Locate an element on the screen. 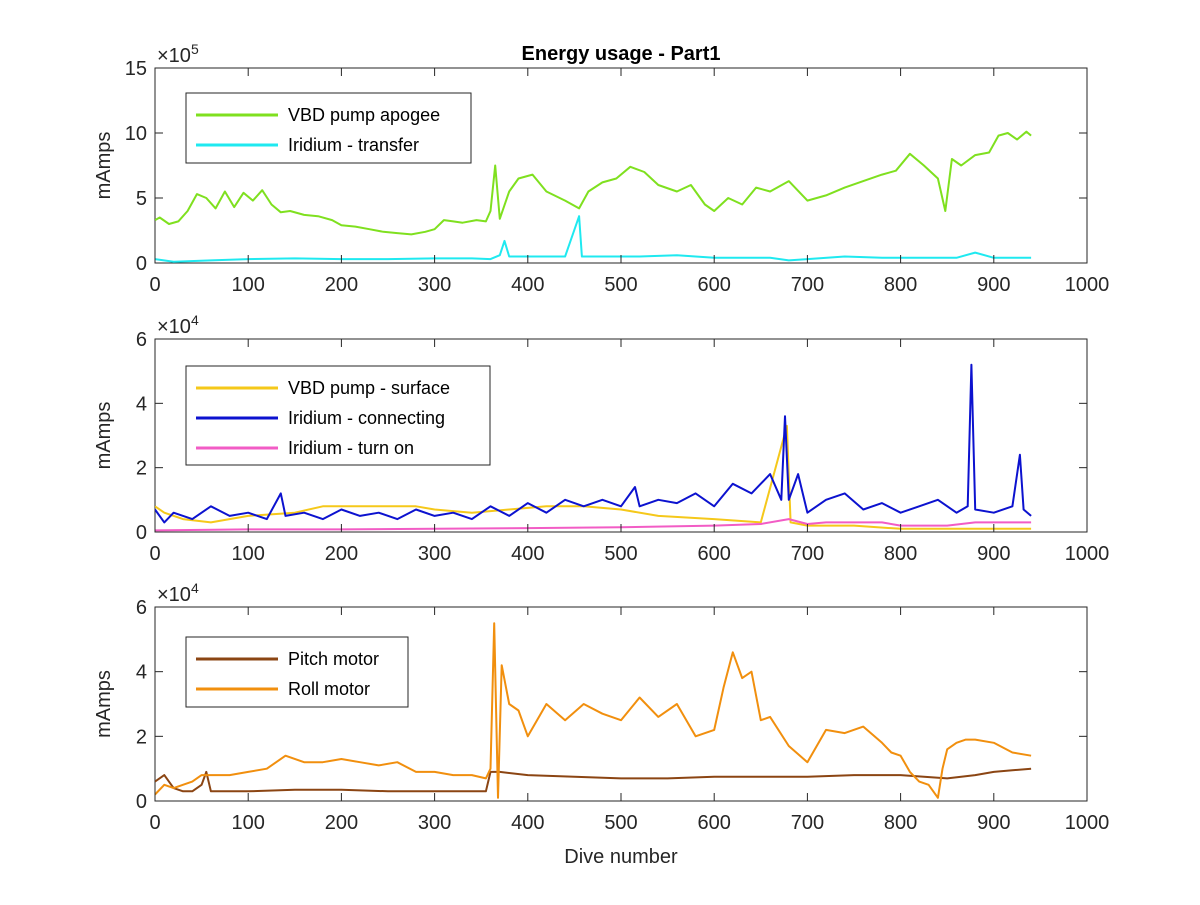 The height and width of the screenshot is (905, 1200). y-tick-label: 5 is located at coordinates (141, 199).